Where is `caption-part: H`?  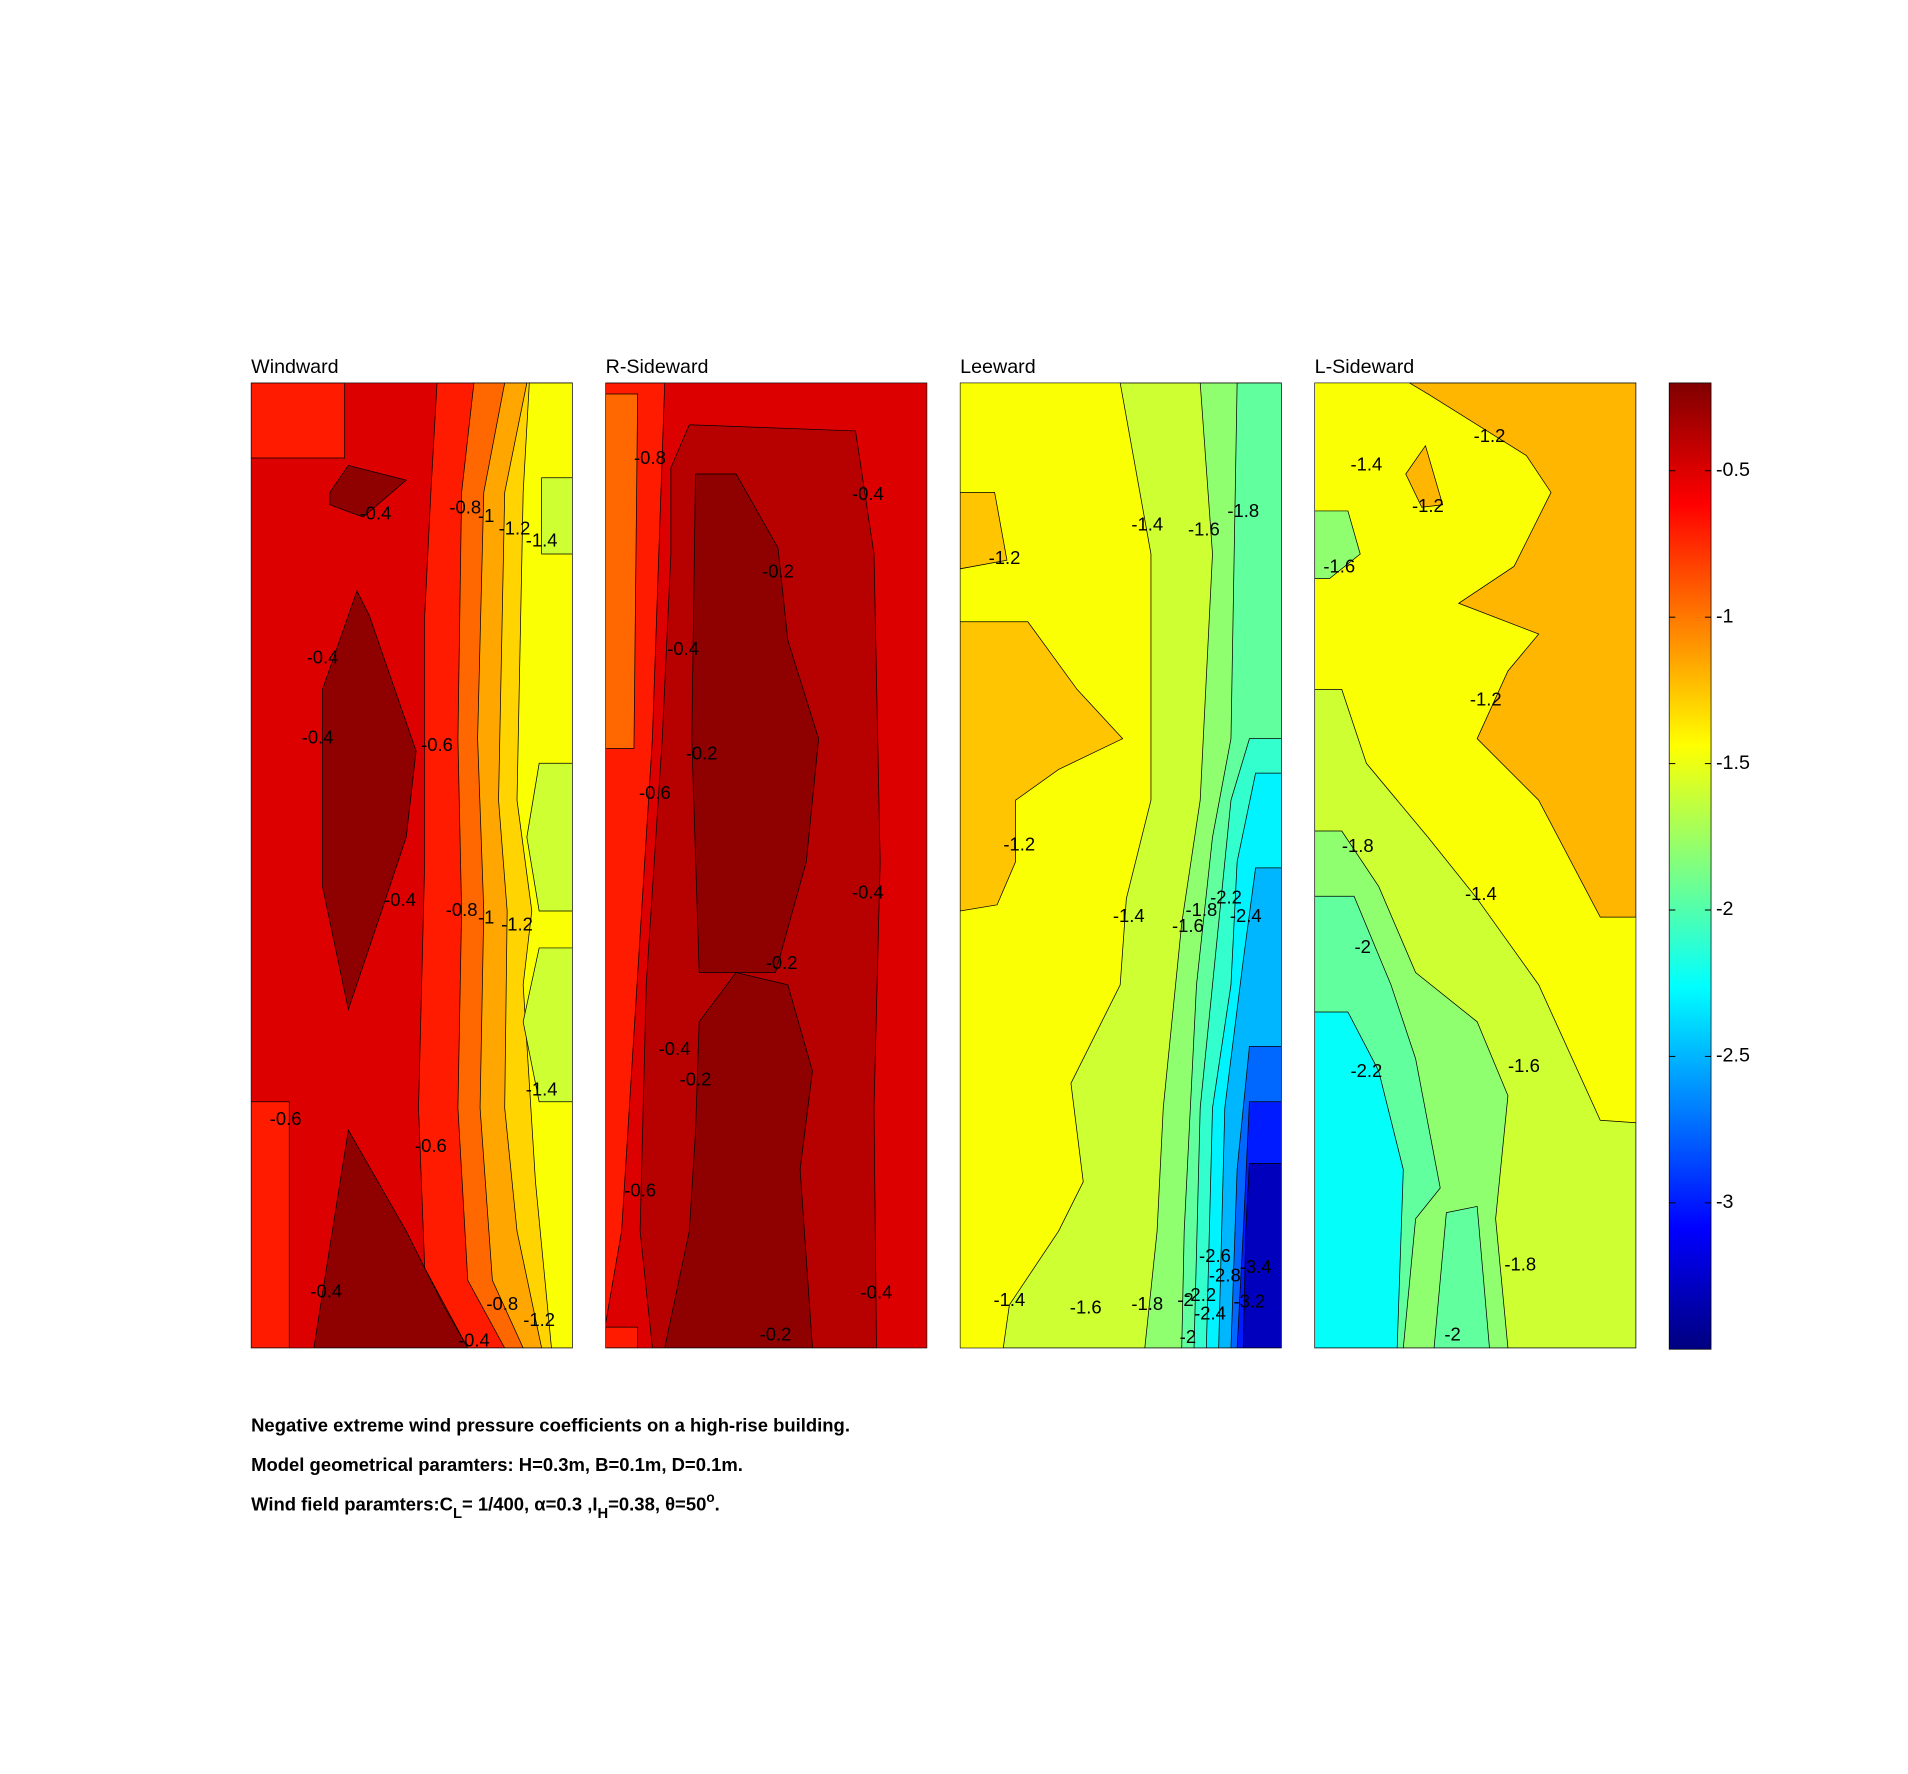 caption-part: H is located at coordinates (602, 1514).